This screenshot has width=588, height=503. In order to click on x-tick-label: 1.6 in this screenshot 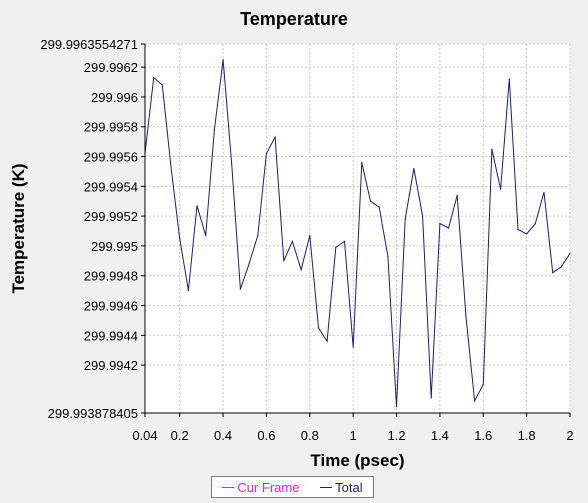, I will do `click(483, 435)`.